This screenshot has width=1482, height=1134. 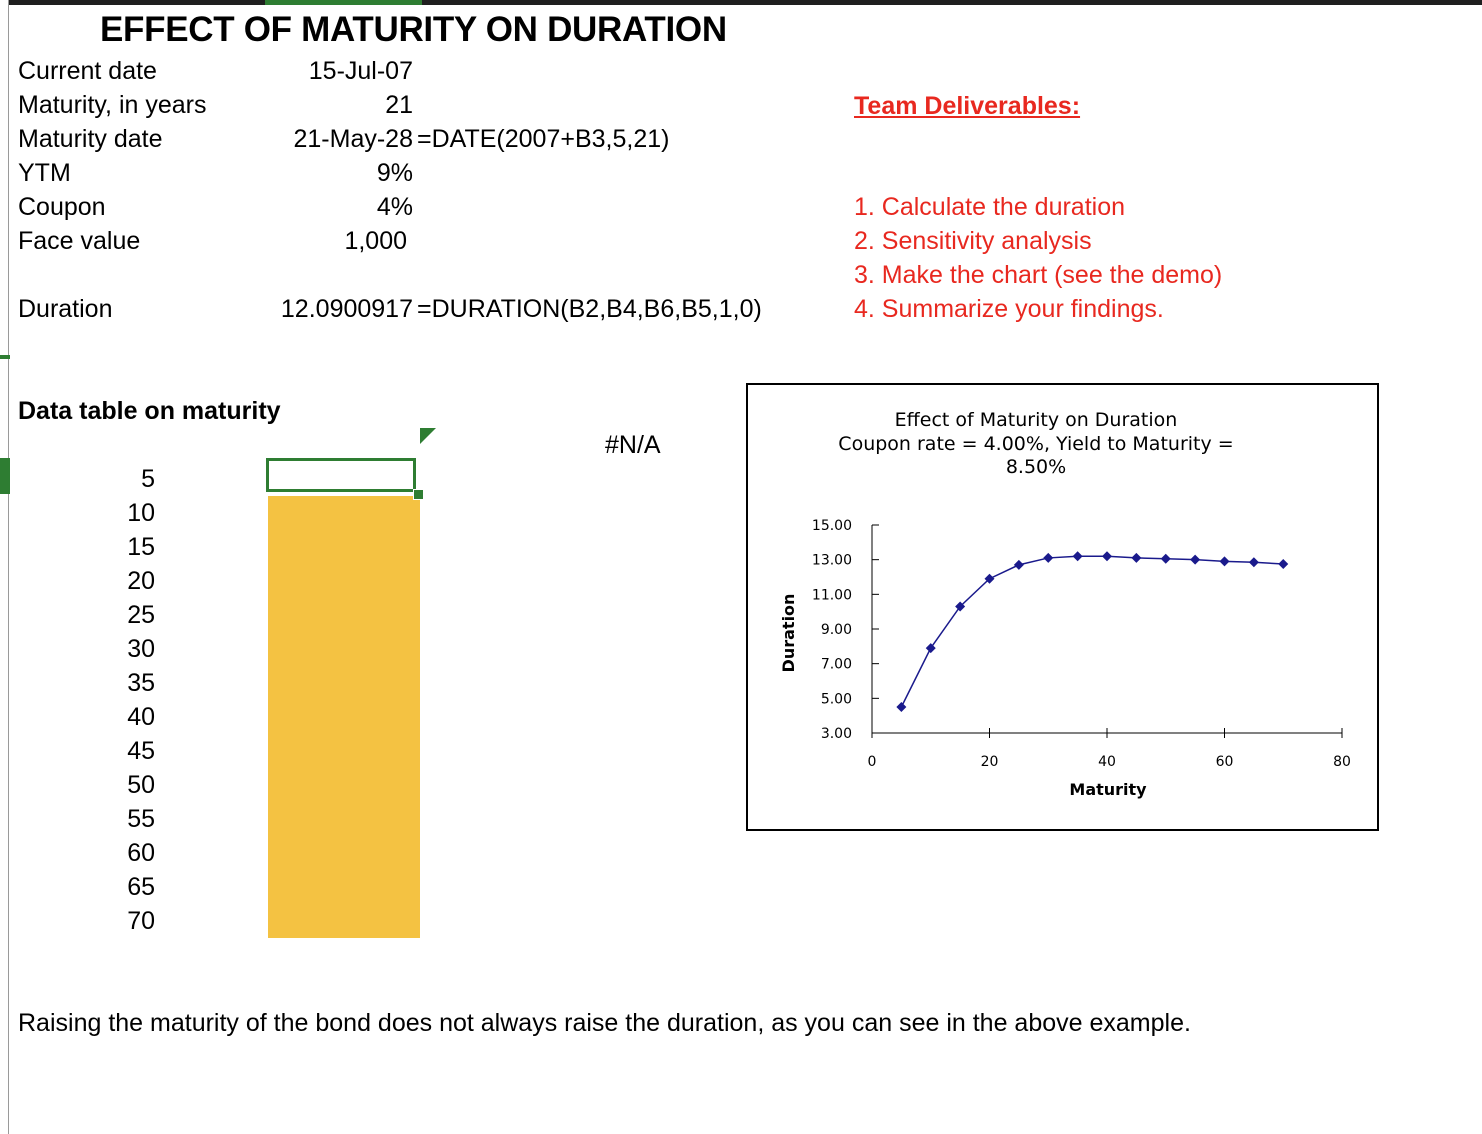 What do you see at coordinates (148, 479) in the screenshot?
I see `maturity-cell: 5` at bounding box center [148, 479].